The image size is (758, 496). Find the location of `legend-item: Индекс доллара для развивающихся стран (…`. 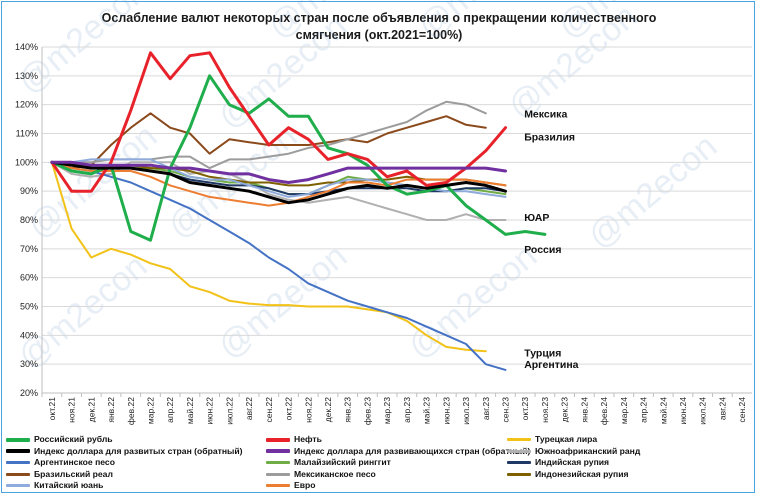

legend-item: Индекс доллара для развивающихся стран (… is located at coordinates (398, 451).